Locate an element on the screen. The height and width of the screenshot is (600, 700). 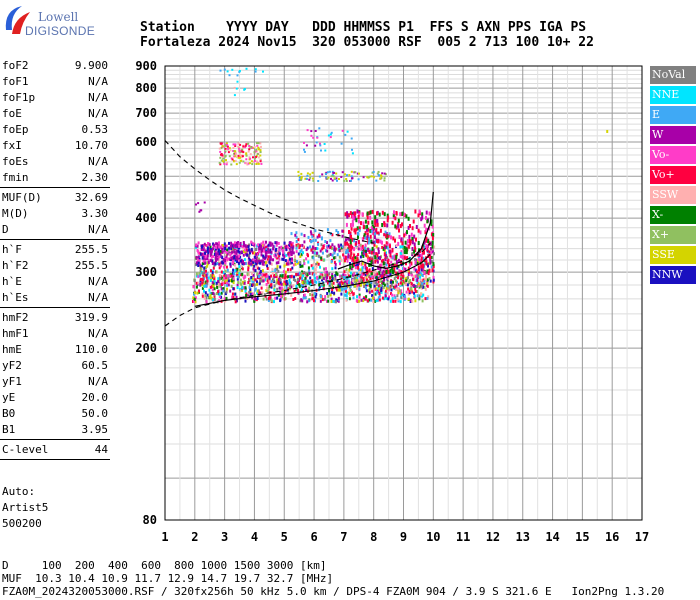
param-row: M(D) 3.30 is located at coordinates (55, 214).